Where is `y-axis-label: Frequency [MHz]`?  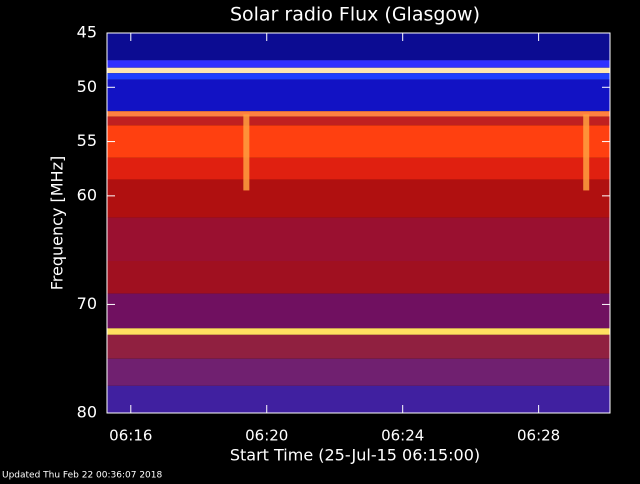
y-axis-label: Frequency [MHz] is located at coordinates (57, 223).